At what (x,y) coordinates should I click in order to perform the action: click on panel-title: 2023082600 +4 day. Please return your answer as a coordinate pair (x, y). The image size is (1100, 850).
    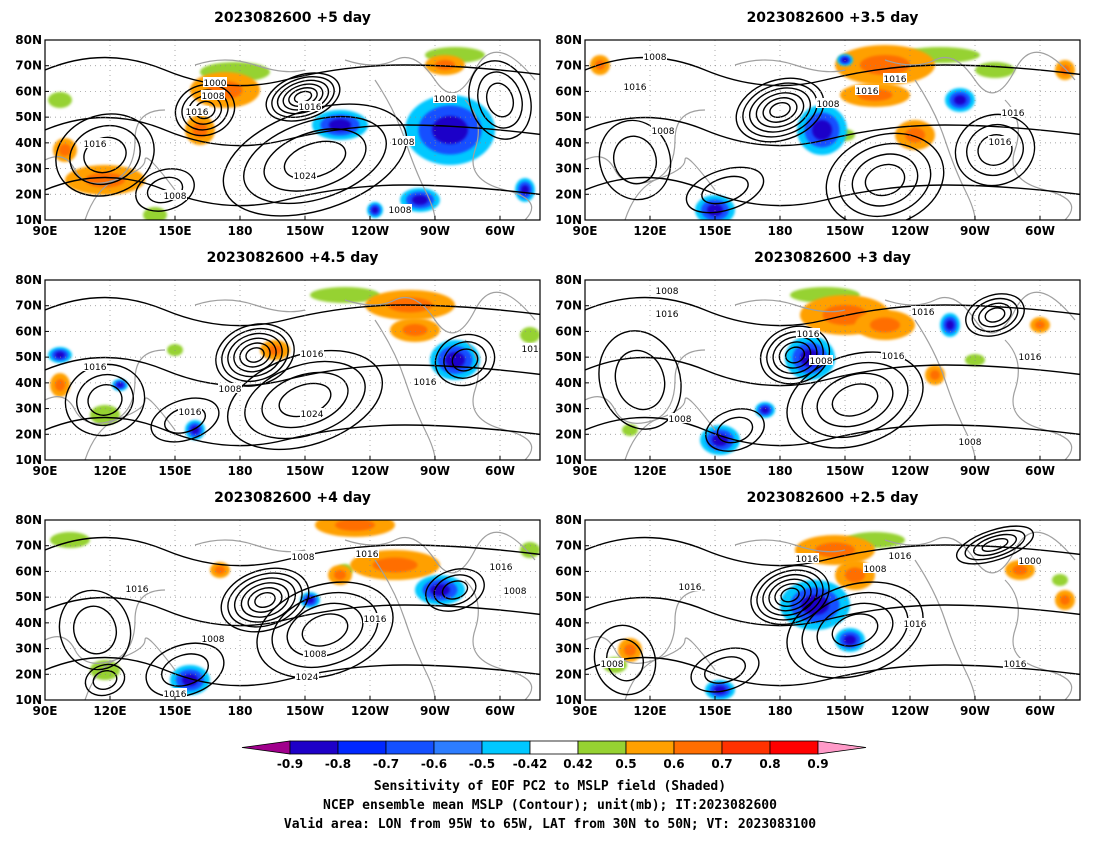
    Looking at the image, I should click on (292, 498).